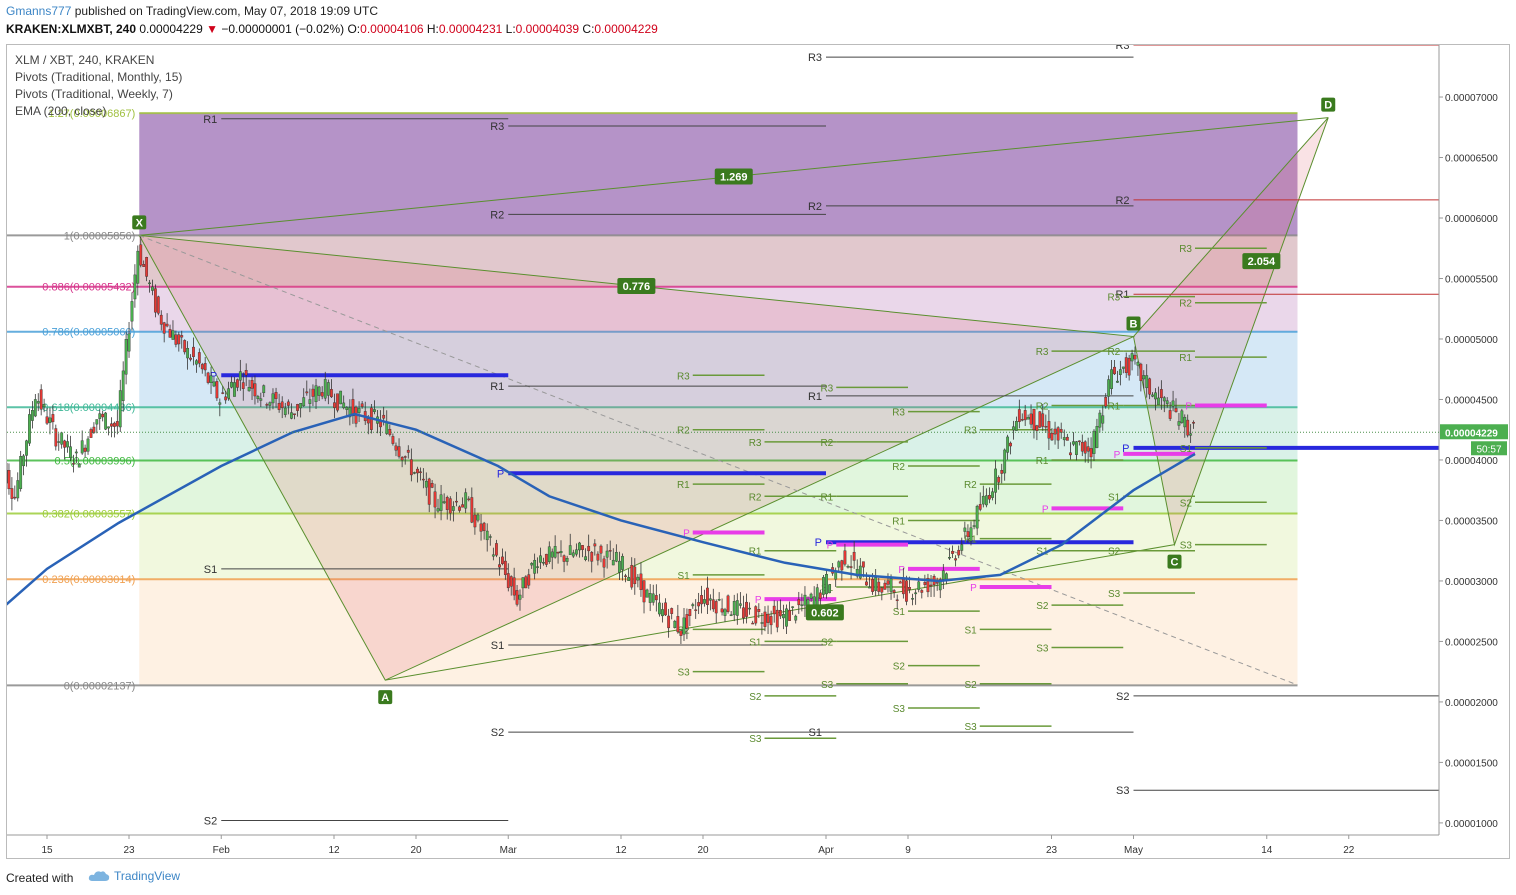 This screenshot has width=1516, height=895. What do you see at coordinates (1122, 791) in the screenshot?
I see `monthly-pivot-label: S3` at bounding box center [1122, 791].